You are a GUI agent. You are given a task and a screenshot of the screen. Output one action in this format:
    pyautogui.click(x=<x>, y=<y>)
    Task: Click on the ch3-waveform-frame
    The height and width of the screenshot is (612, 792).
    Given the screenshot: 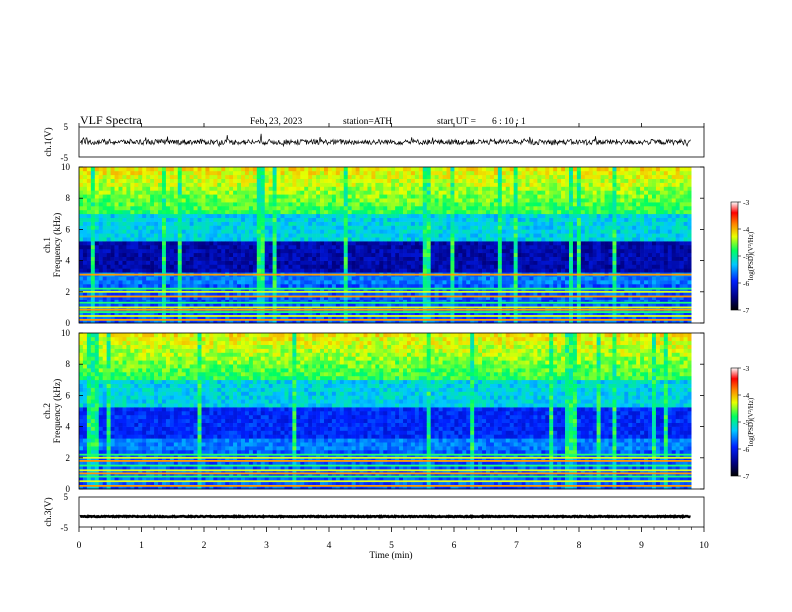 What is the action you would take?
    pyautogui.click(x=391, y=512)
    